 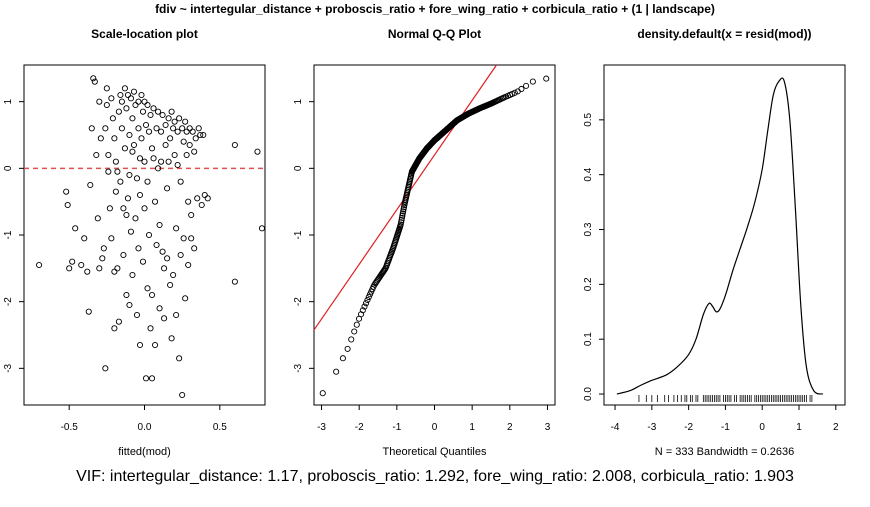 I want to click on y-tick-label: -2, so click(x=8, y=301).